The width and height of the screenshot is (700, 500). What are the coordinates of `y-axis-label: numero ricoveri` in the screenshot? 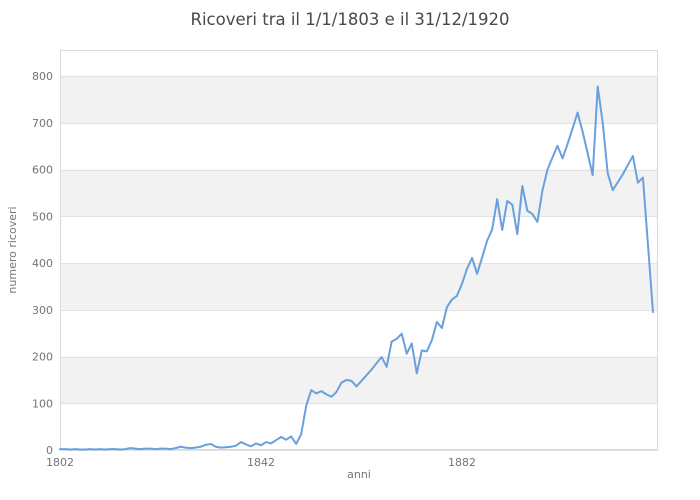 It's located at (12, 249).